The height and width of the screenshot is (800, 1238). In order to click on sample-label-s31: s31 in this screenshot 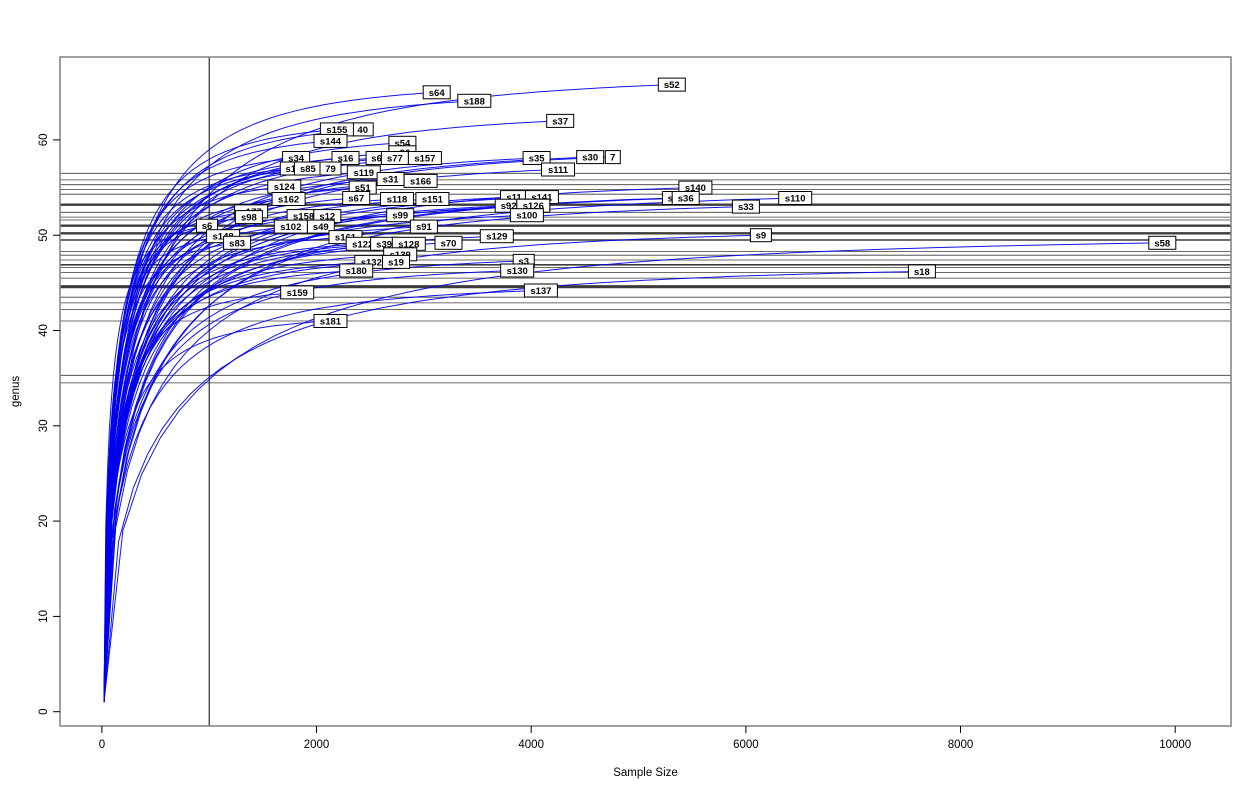, I will do `click(391, 180)`.